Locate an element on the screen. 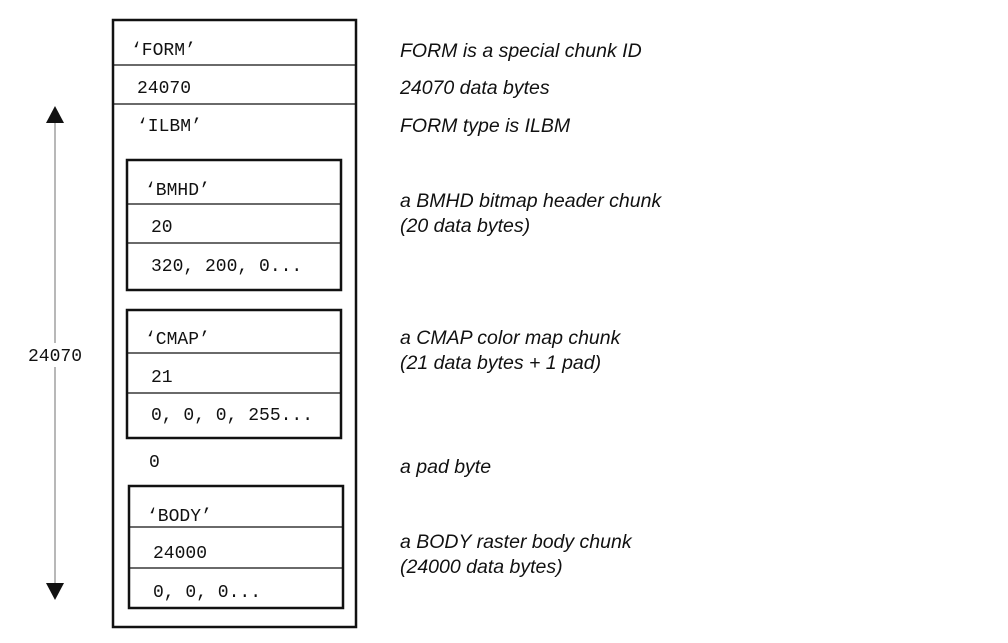 Image resolution: width=1008 pixels, height=643 pixels. pad-byte: 0 is located at coordinates (154, 463).